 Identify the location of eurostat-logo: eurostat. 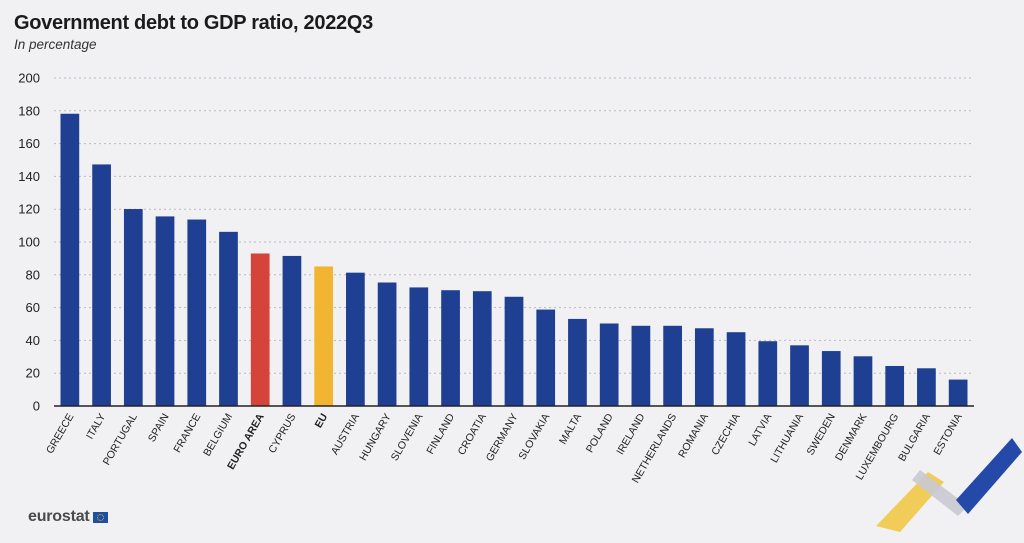
(68, 517).